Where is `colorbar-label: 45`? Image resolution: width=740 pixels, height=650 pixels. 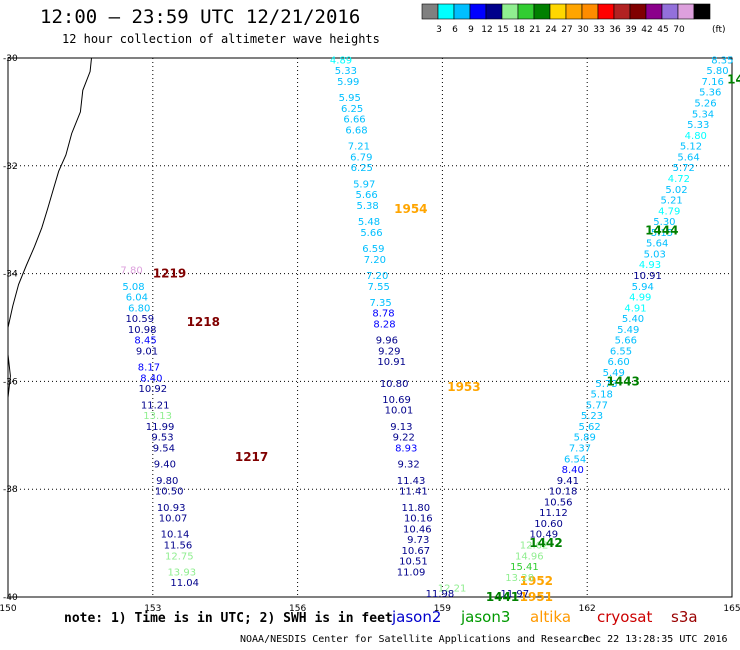
colorbar-label: 45 is located at coordinates (662, 30).